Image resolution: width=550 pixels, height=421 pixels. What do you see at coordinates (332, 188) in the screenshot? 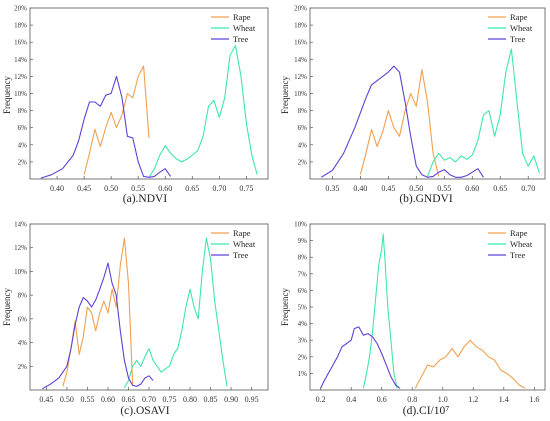
I see `x-tick-label: 0.35` at bounding box center [332, 188].